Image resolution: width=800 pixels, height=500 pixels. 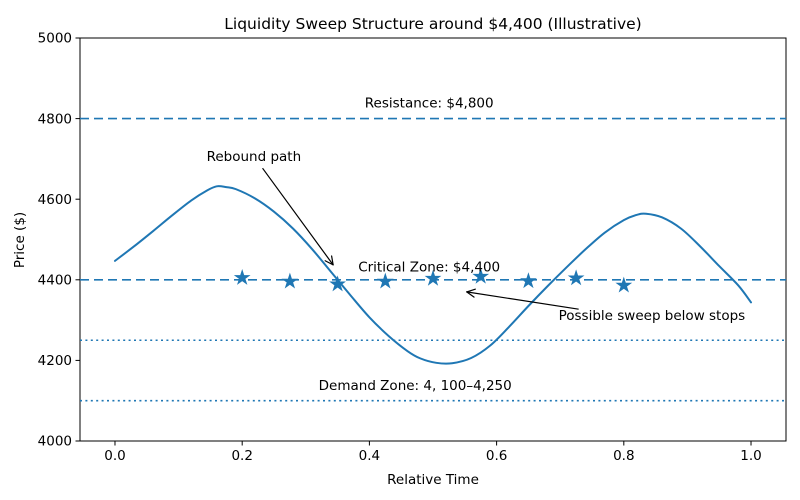 I want to click on critical-zone-line-label: Critical Zone: $4,400, so click(x=429, y=268).